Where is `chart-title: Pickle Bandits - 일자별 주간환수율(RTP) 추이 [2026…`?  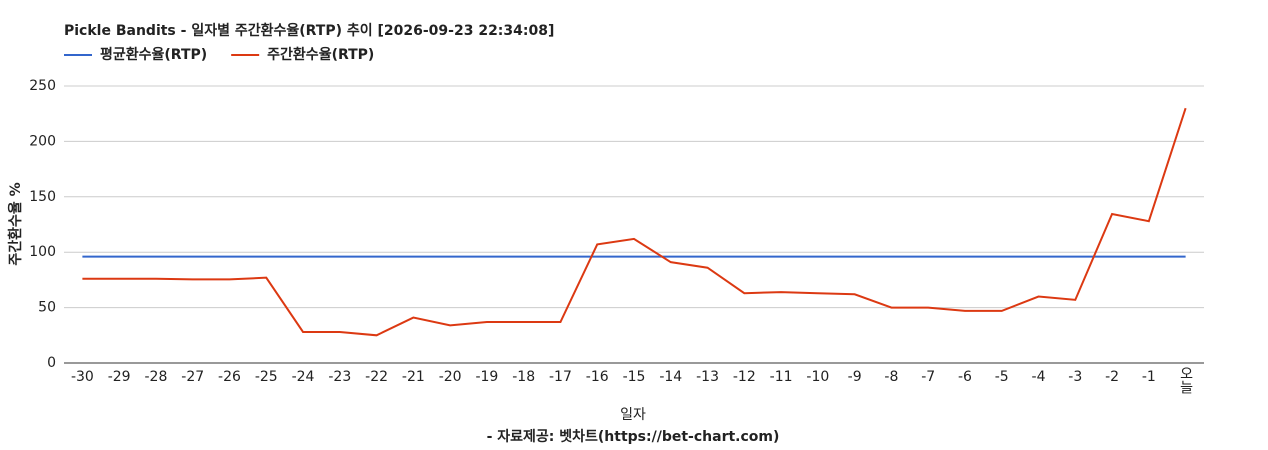 chart-title: Pickle Bandits - 일자별 주간환수율(RTP) 추이 [2026… is located at coordinates (309, 30).